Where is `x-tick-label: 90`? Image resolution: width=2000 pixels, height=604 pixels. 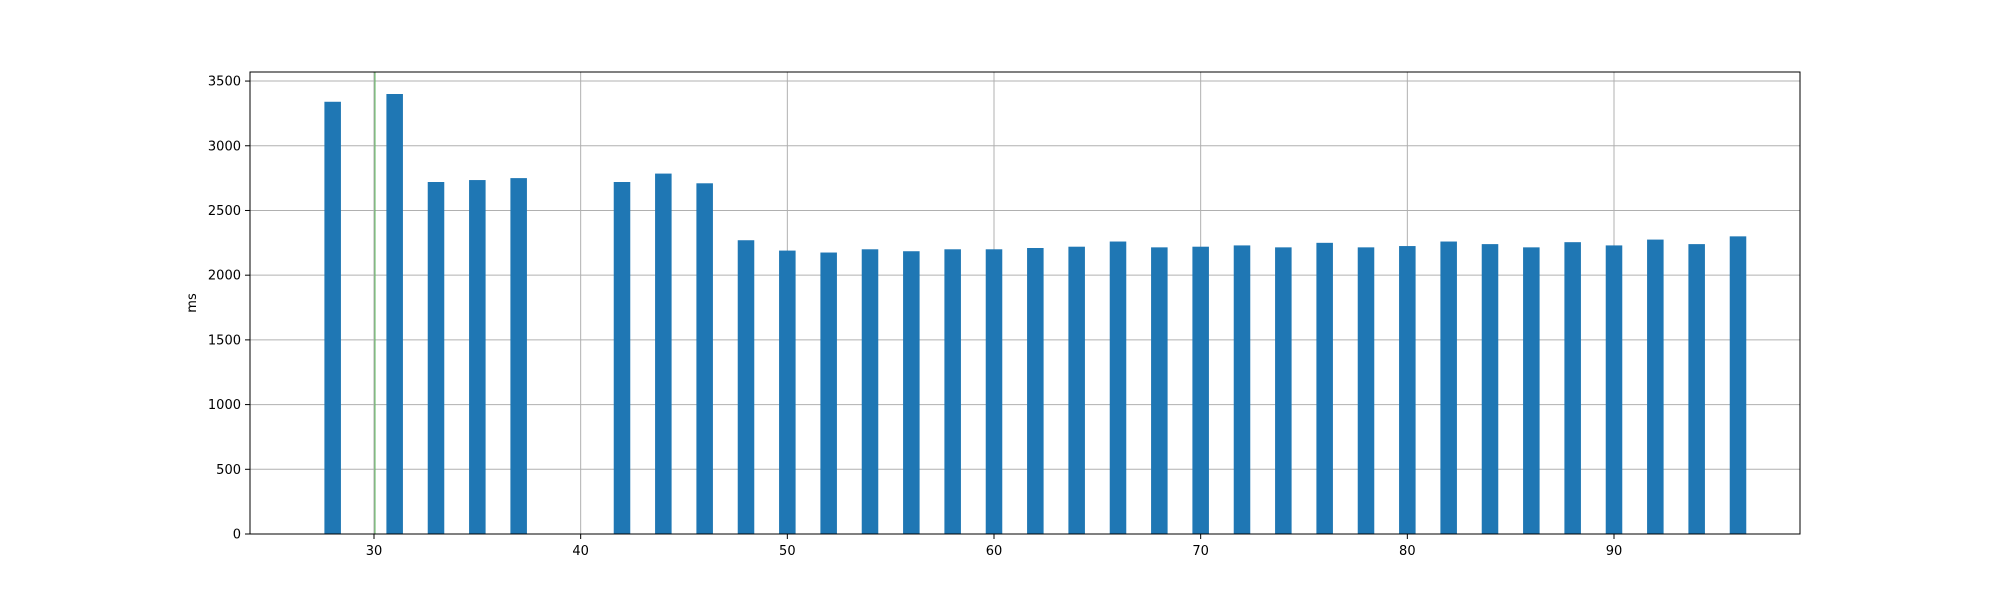 x-tick-label: 90 is located at coordinates (1614, 551).